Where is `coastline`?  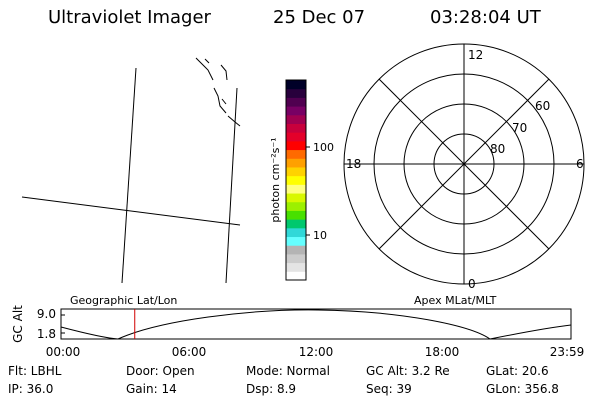
coastline is located at coordinates (218, 92).